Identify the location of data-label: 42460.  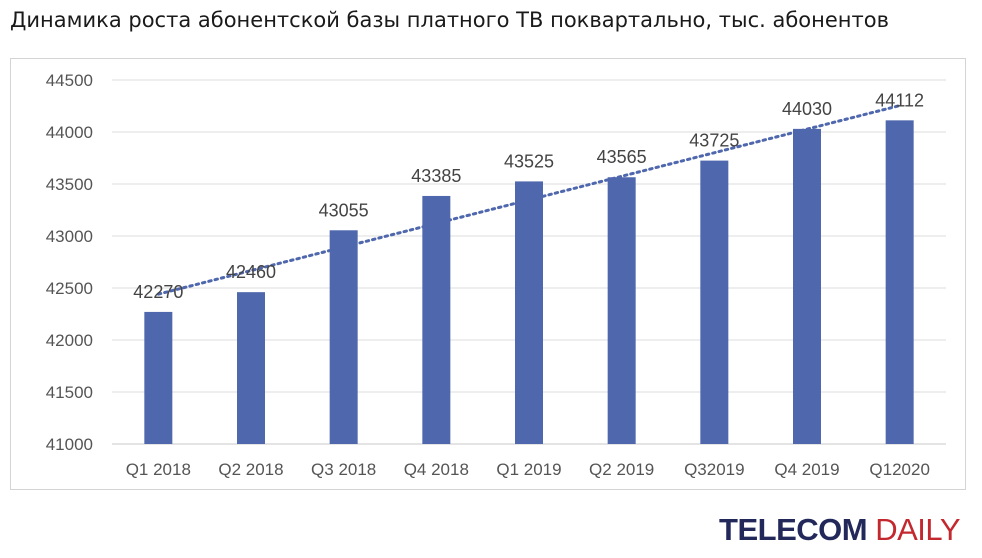
(251, 272).